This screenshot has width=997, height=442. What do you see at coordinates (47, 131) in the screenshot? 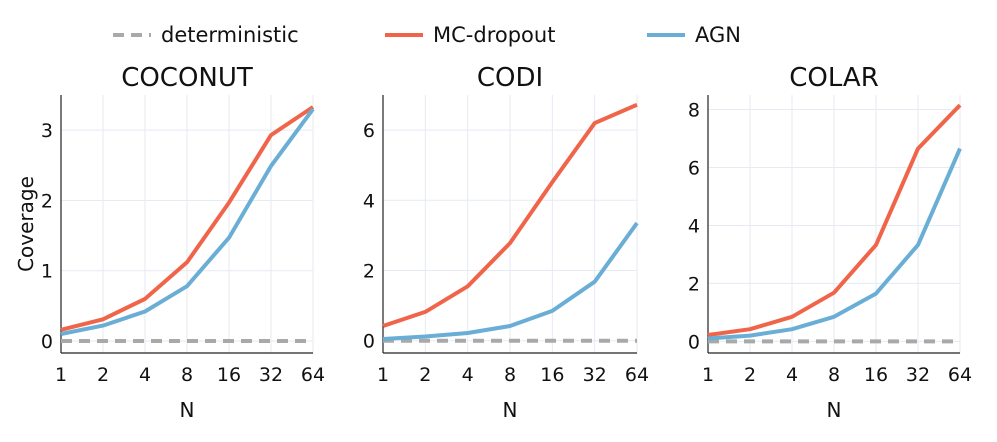
I see `y-tick-label: 3` at bounding box center [47, 131].